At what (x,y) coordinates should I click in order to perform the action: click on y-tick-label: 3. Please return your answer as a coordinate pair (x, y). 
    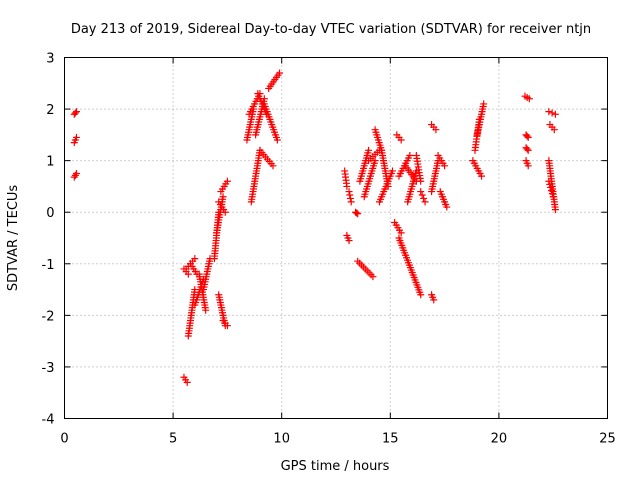
    Looking at the image, I should click on (50, 59).